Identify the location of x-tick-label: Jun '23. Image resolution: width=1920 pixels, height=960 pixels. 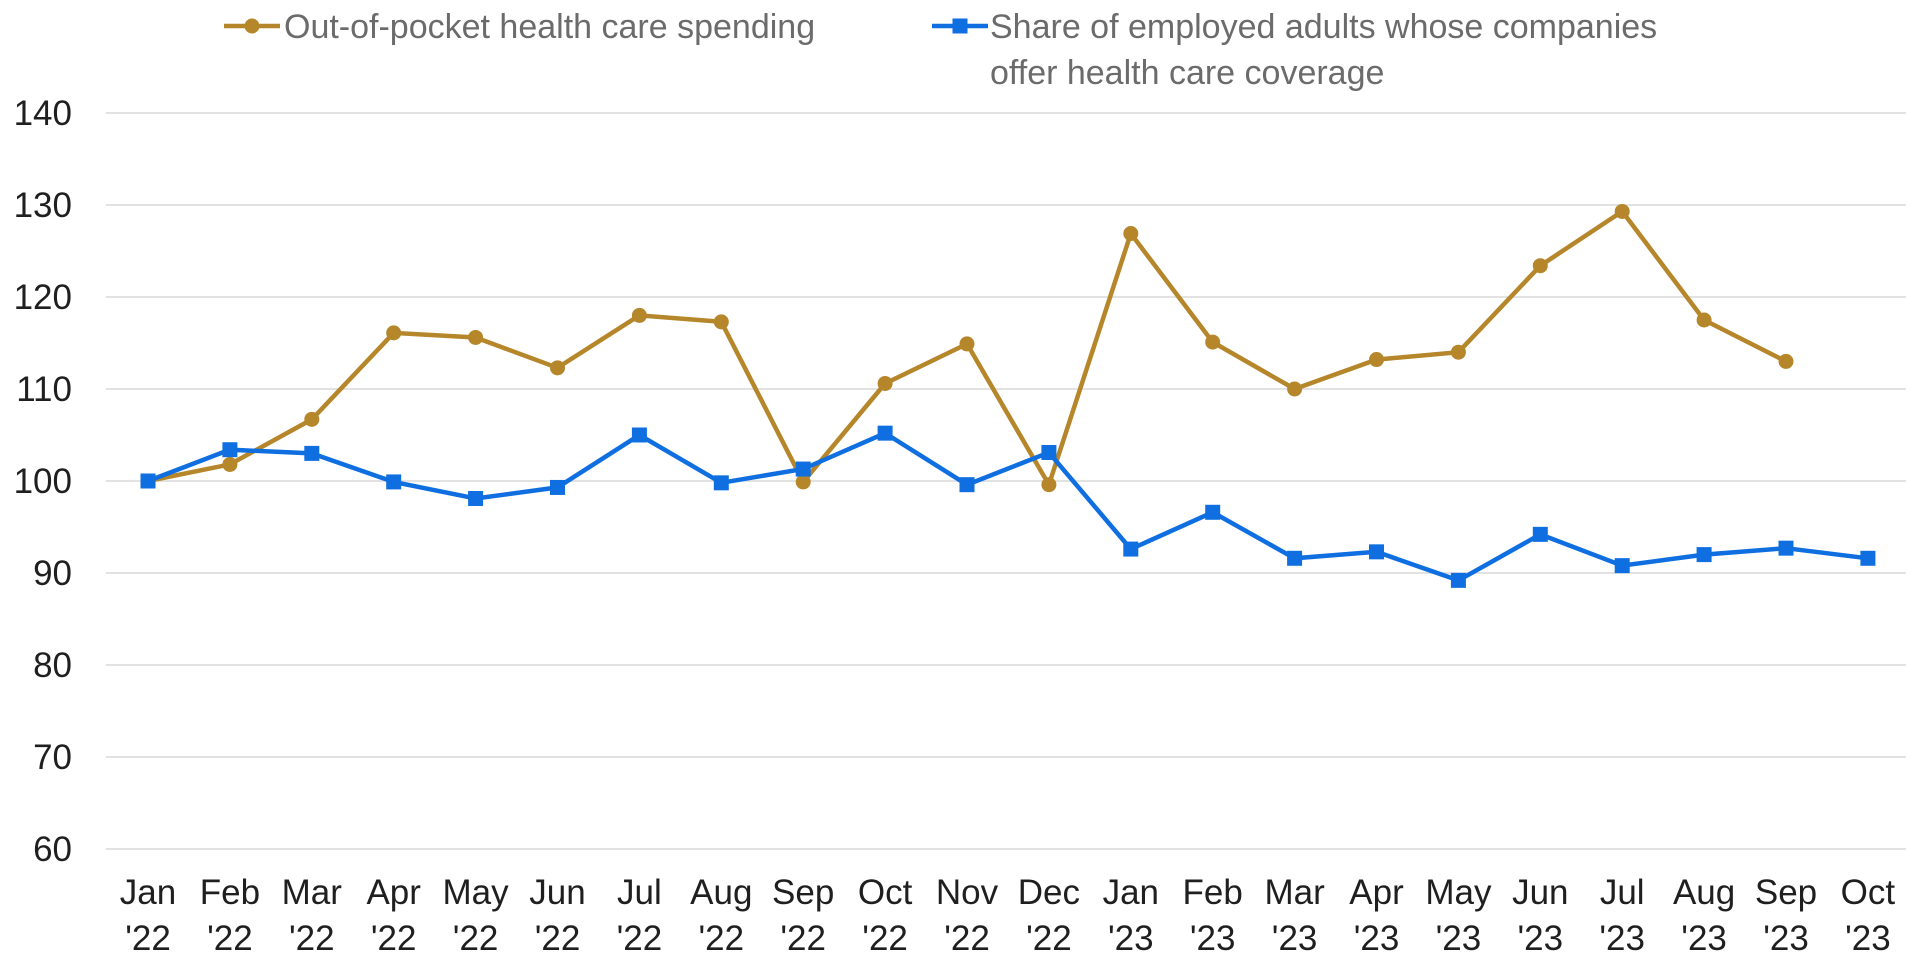
(1540, 915).